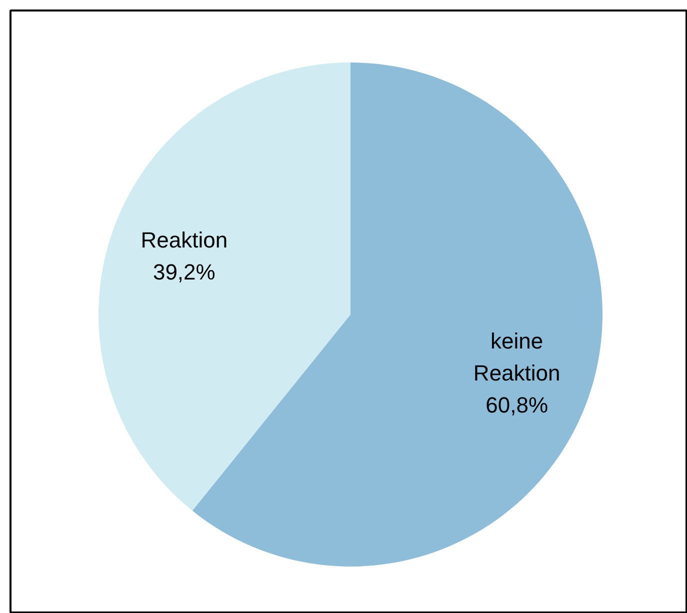 The width and height of the screenshot is (687, 613). What do you see at coordinates (184, 271) in the screenshot?
I see `data-label: 39,2%` at bounding box center [184, 271].